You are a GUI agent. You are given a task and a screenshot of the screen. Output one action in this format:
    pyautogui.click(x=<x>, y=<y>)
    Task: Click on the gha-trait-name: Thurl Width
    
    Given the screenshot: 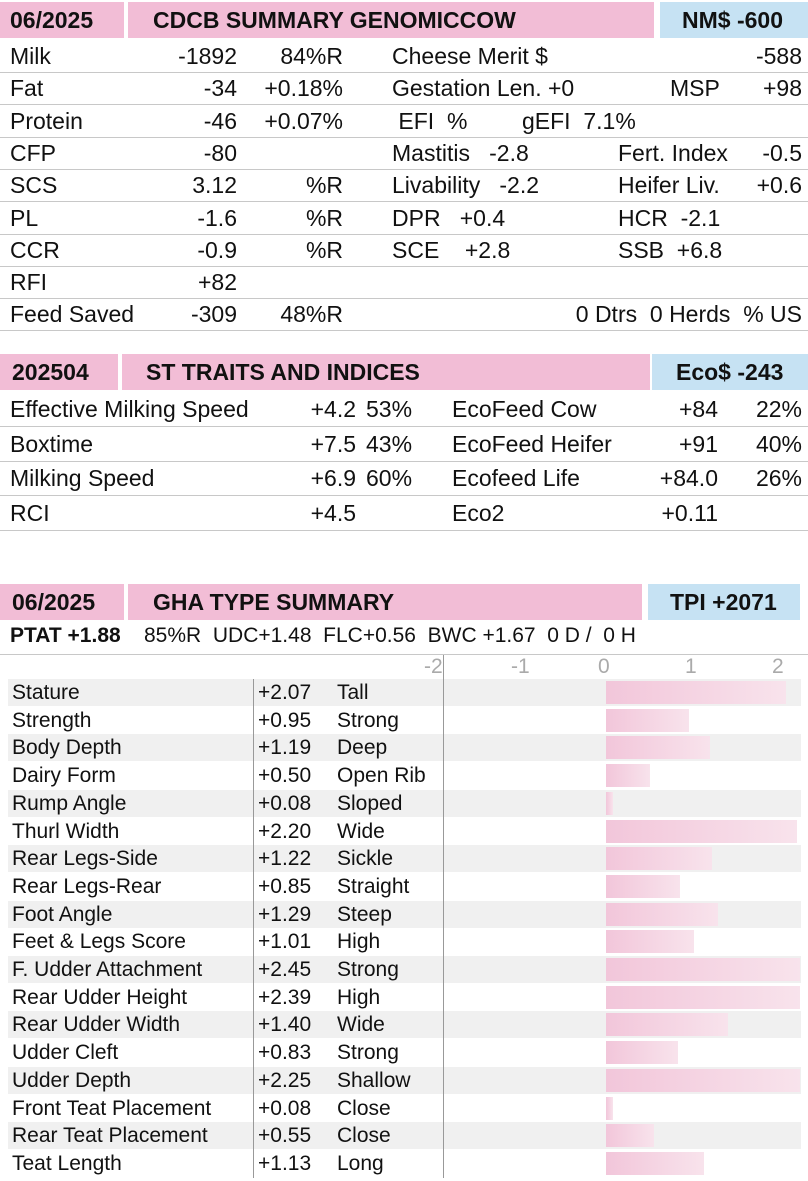 What is the action you would take?
    pyautogui.click(x=66, y=831)
    